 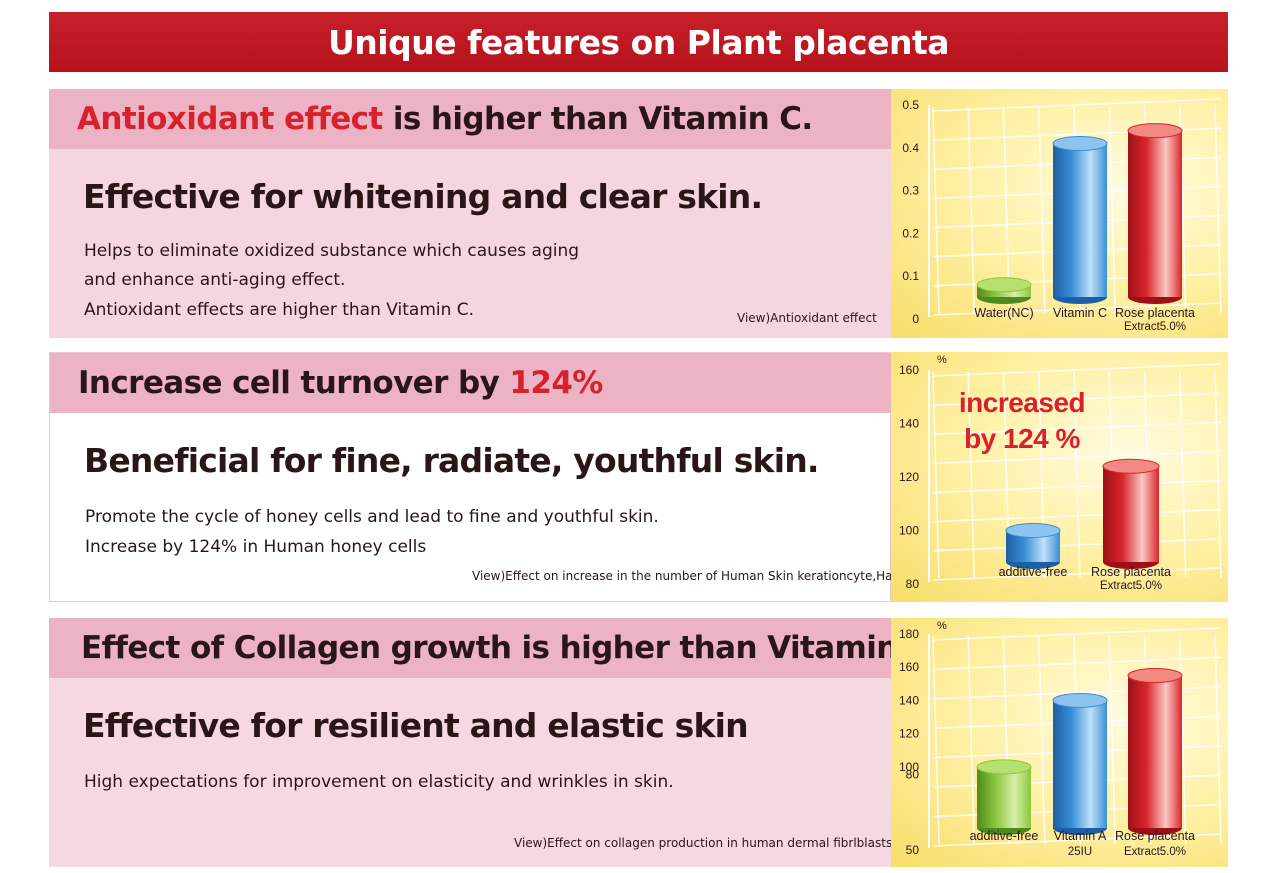 I want to click on headline-highlight: Antioxidant effect, so click(x=230, y=119).